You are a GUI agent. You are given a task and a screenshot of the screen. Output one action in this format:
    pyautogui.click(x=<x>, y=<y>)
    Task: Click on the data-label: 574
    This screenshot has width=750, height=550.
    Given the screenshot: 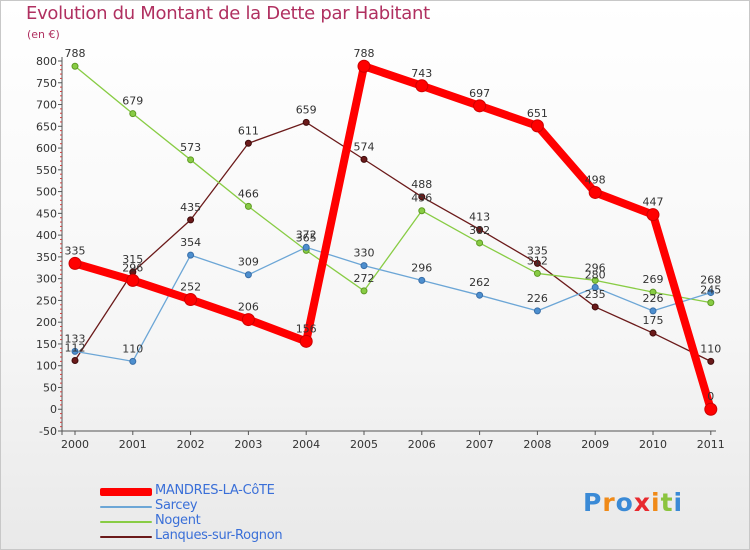 What is the action you would take?
    pyautogui.click(x=364, y=146)
    